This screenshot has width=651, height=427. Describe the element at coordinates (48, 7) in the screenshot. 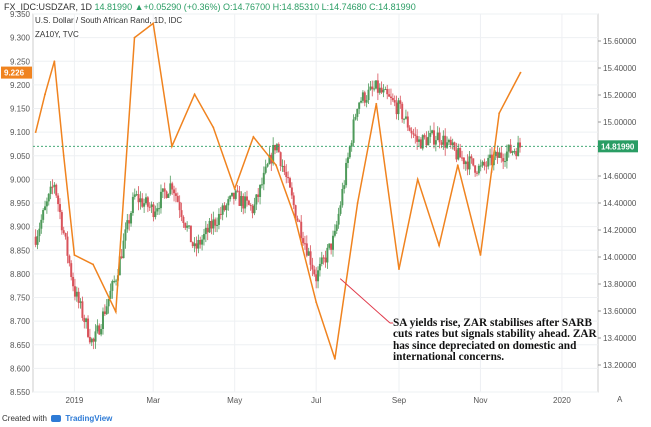

I see `symbol-label: FX_IDC:USDZAR, 1D` at that location.